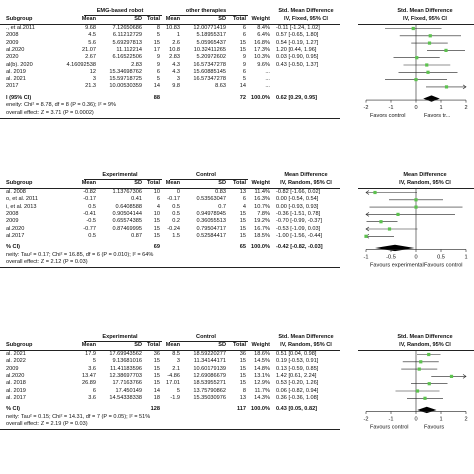  What do you see at coordinates (263, 35) in the screenshot?
I see `cell-weight: 6.4%` at bounding box center [263, 35].